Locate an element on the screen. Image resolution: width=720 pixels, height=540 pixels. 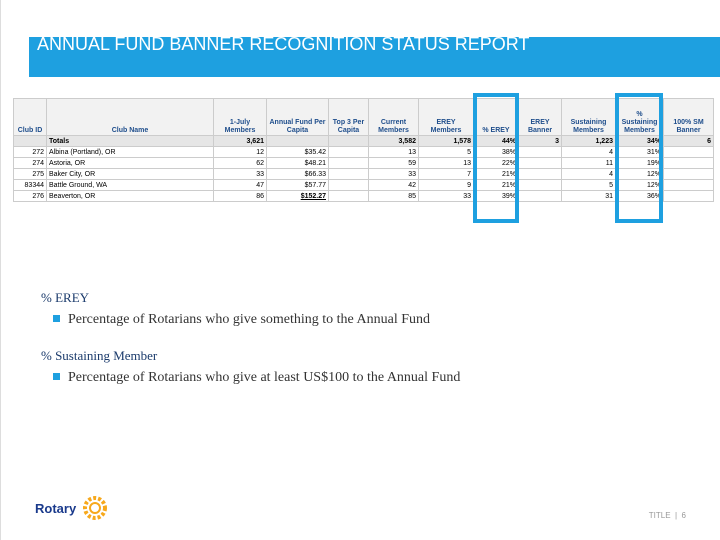
cell: Astoria, OR is located at coordinates (130, 163).